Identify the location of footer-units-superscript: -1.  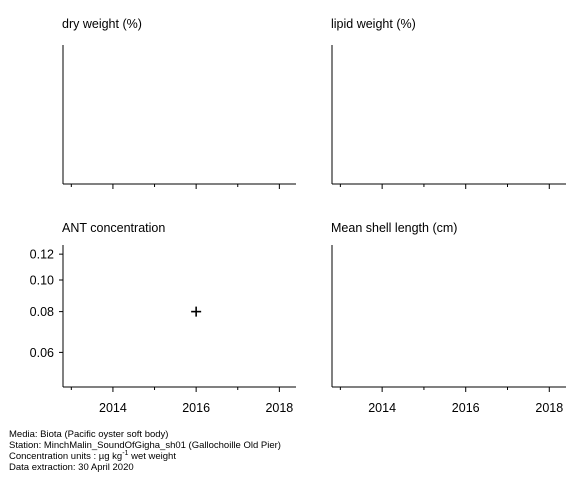
(125, 453).